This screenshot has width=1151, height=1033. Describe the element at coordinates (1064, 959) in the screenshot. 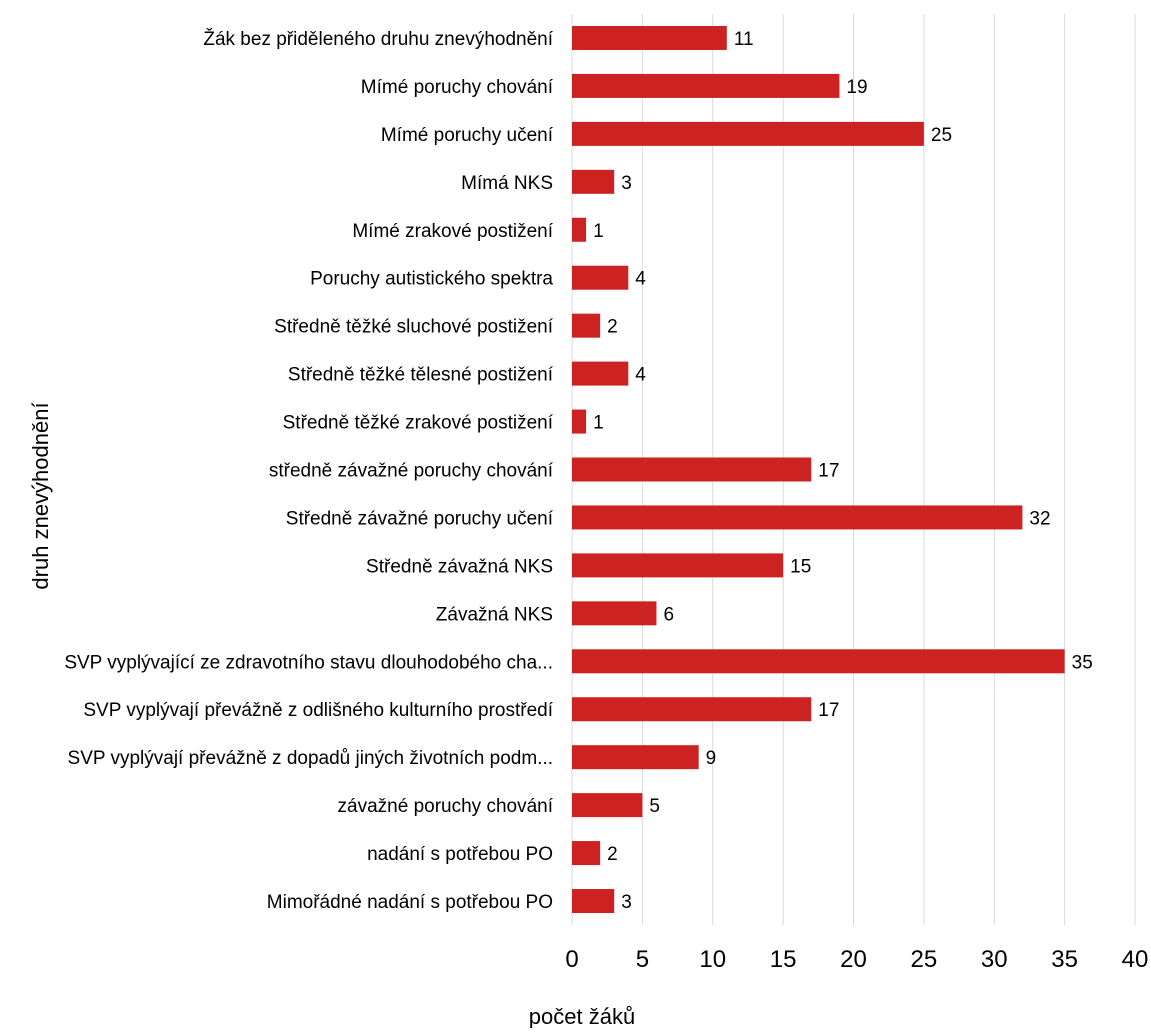

I see `x-tick-label: 35` at that location.